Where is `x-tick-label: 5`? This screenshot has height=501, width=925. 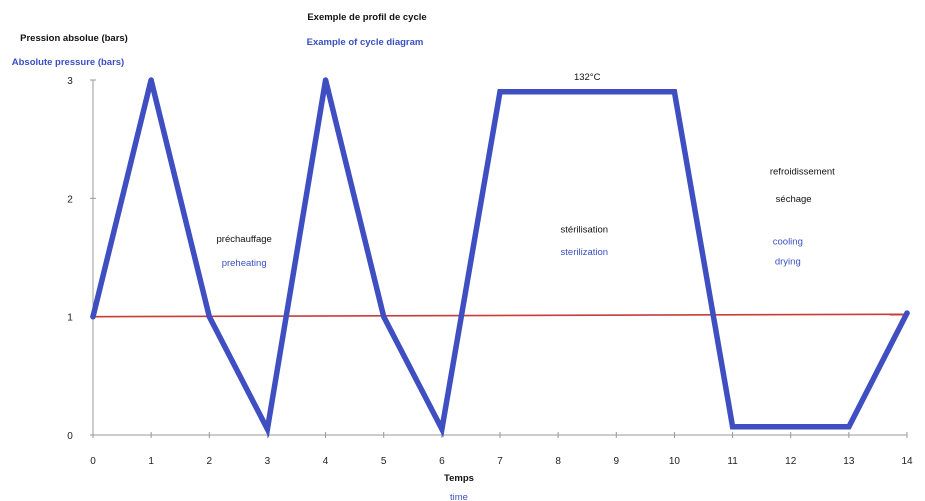
x-tick-label: 5 is located at coordinates (384, 461).